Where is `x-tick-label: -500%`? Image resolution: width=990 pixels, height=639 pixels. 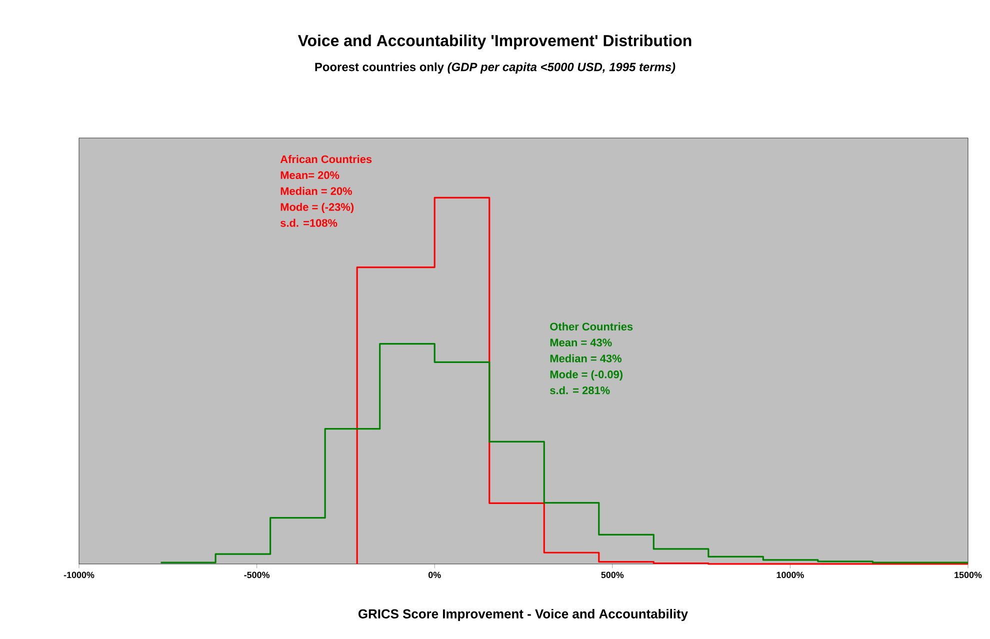 x-tick-label: -500% is located at coordinates (257, 575).